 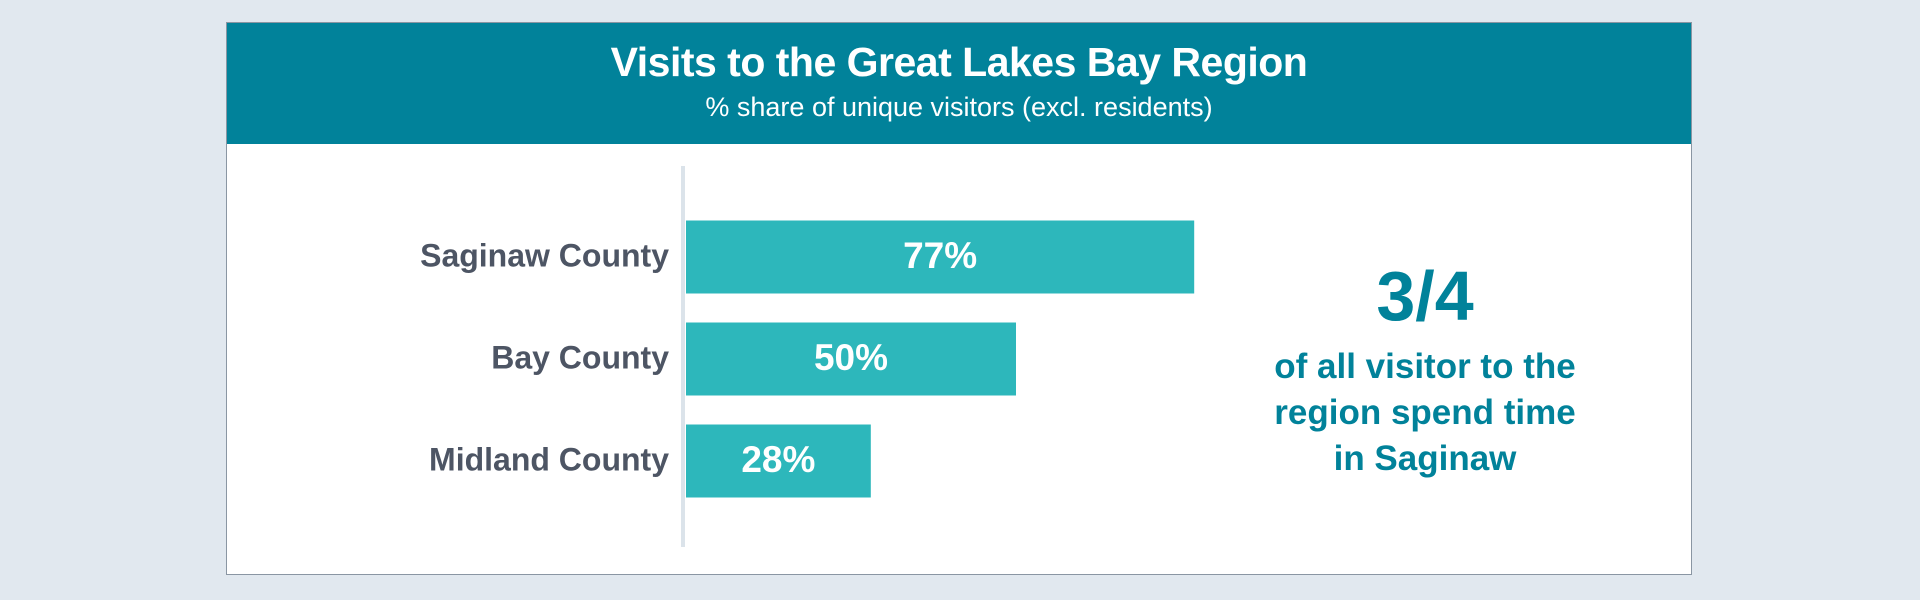 I want to click on bar-value-label: 50%, so click(x=851, y=357).